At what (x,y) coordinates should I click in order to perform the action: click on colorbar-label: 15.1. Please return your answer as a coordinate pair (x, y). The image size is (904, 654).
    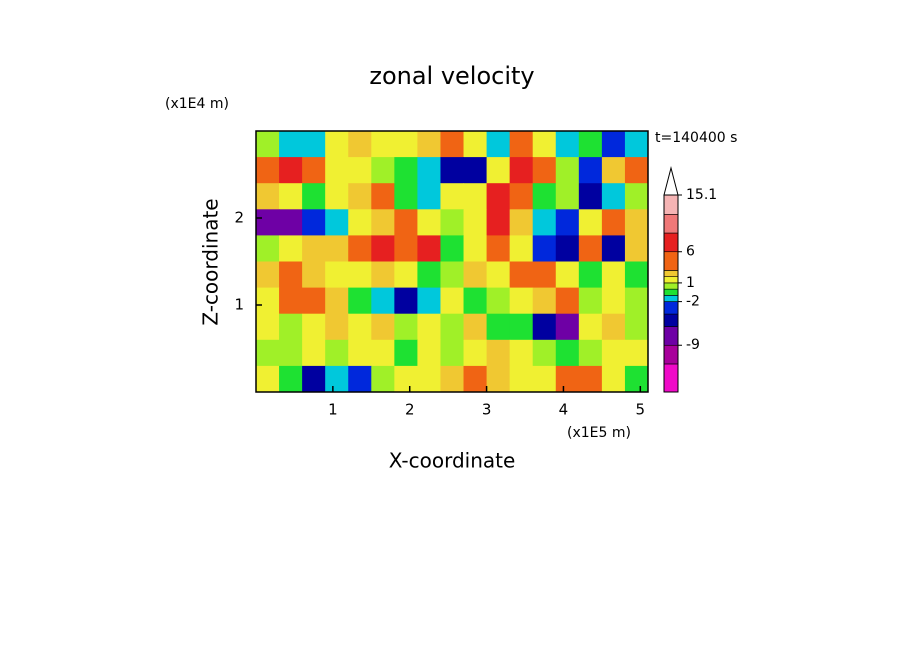
    Looking at the image, I should click on (701, 195).